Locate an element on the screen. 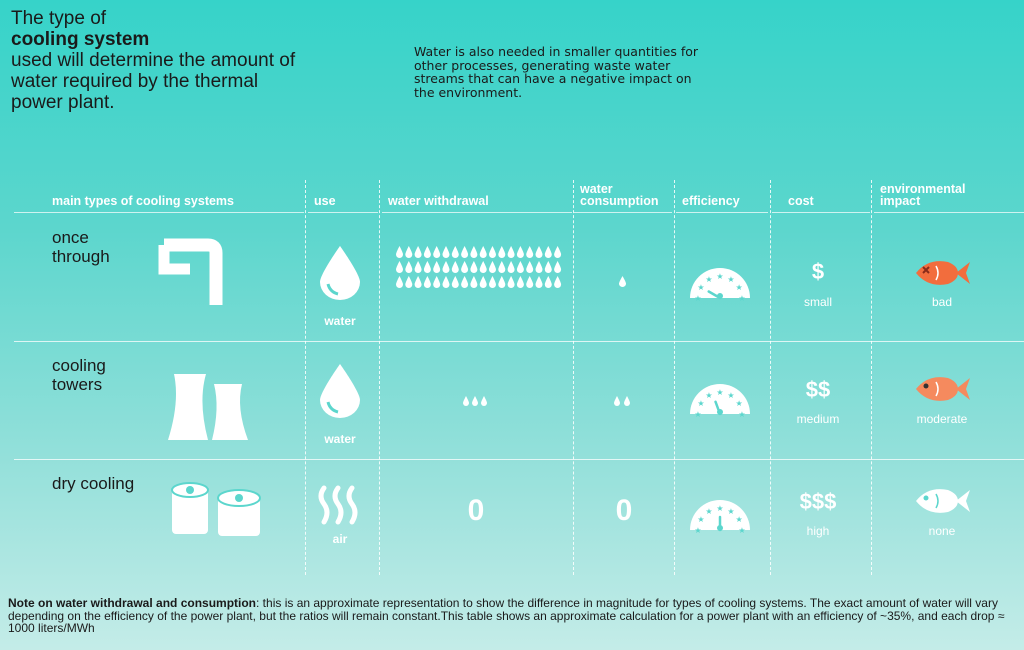 The width and height of the screenshot is (1024, 650). title-line1: The type of is located at coordinates (59, 18).